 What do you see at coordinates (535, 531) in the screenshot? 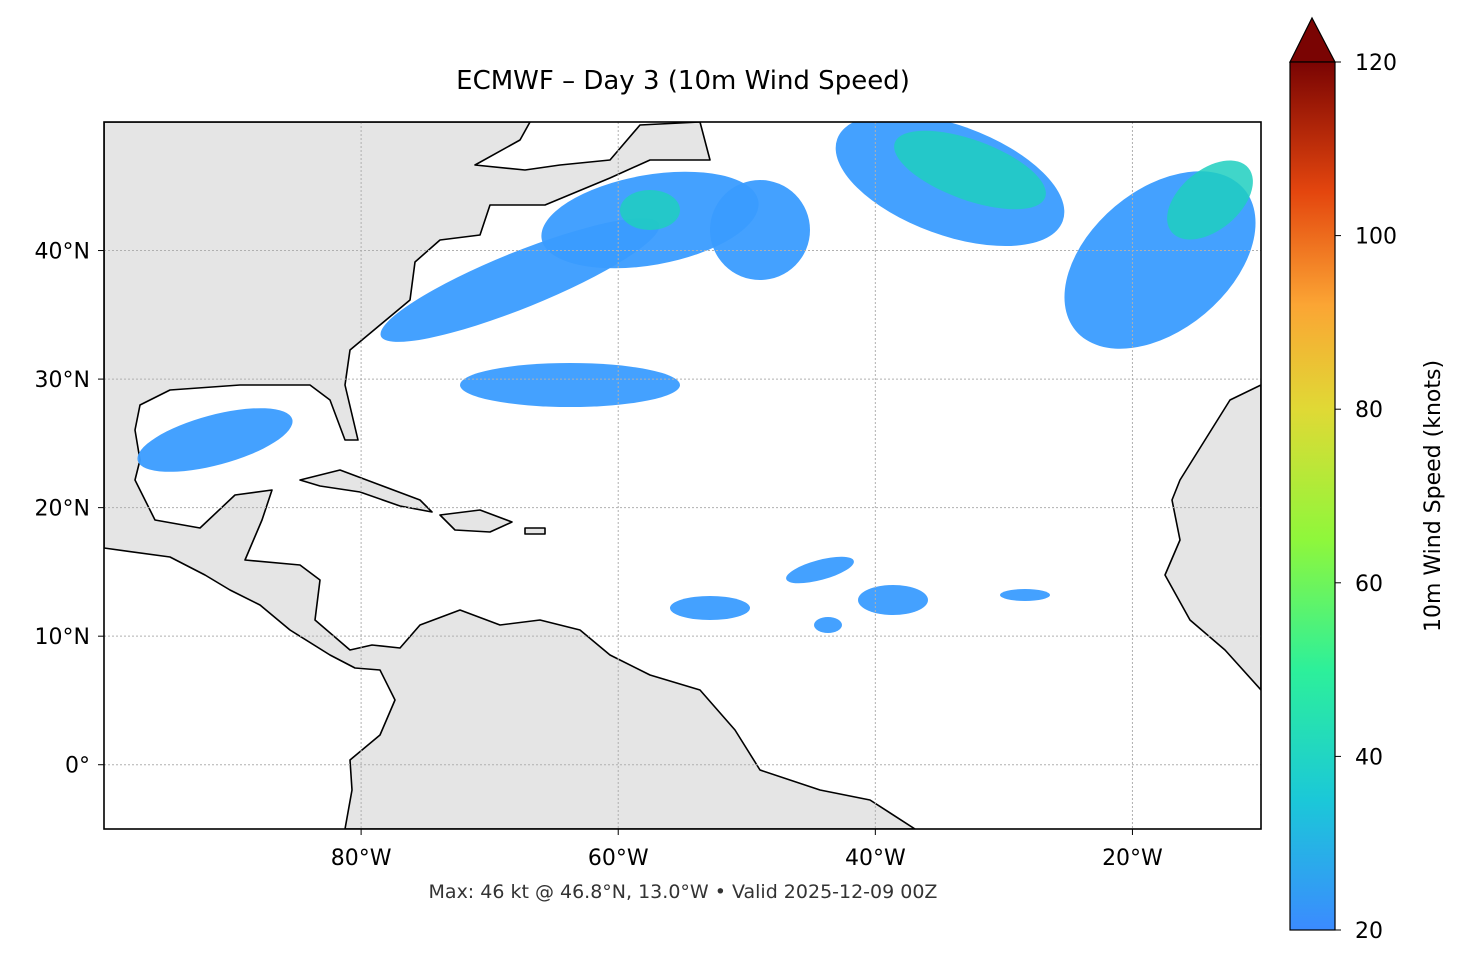
I see `puerto-rico` at bounding box center [535, 531].